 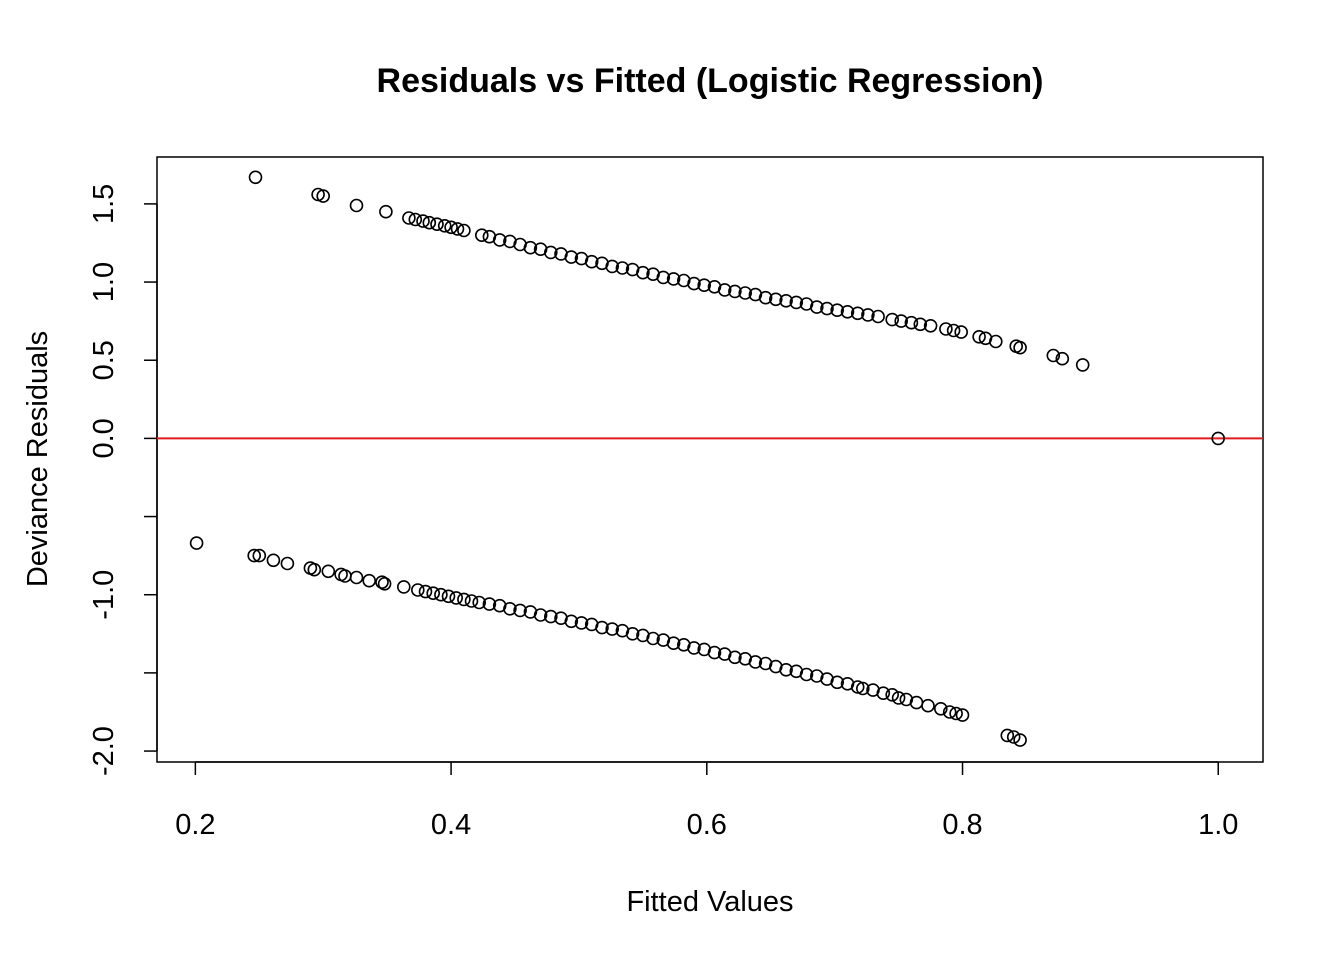 What do you see at coordinates (1218, 825) in the screenshot?
I see `x-tick-label: 1.0` at bounding box center [1218, 825].